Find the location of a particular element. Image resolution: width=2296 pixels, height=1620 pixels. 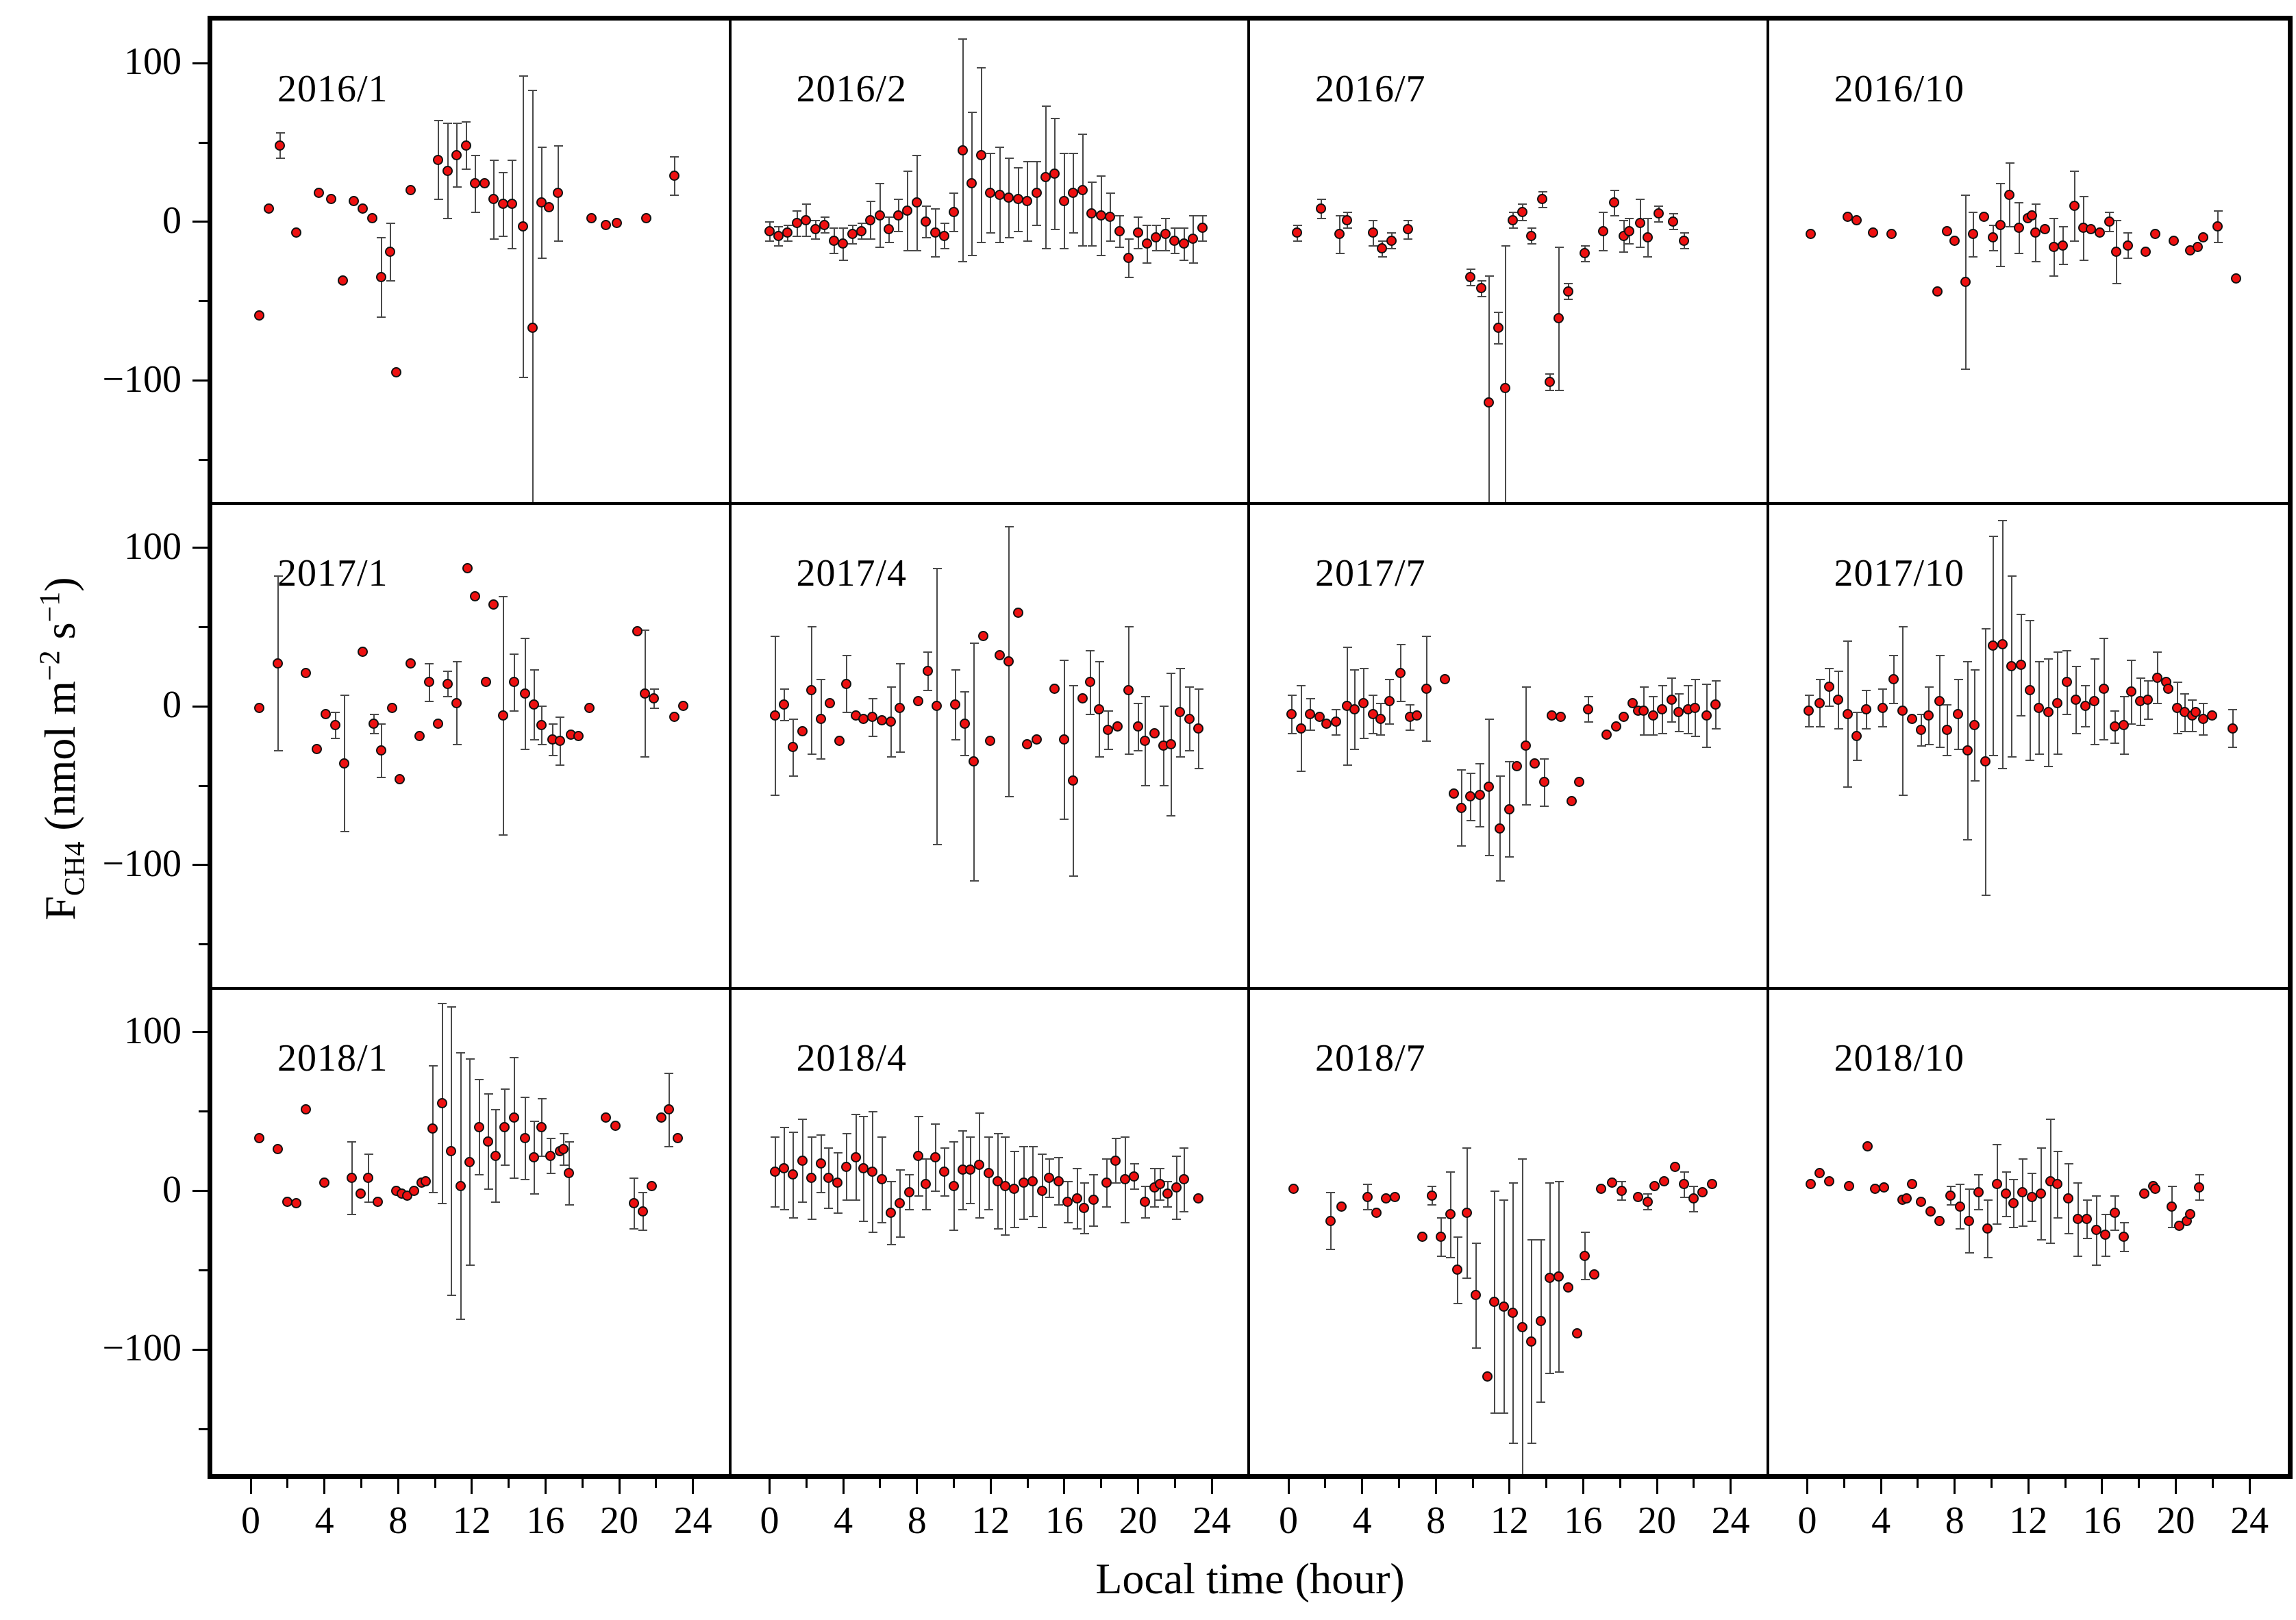

y-major-tick is located at coordinates (200, 1349).